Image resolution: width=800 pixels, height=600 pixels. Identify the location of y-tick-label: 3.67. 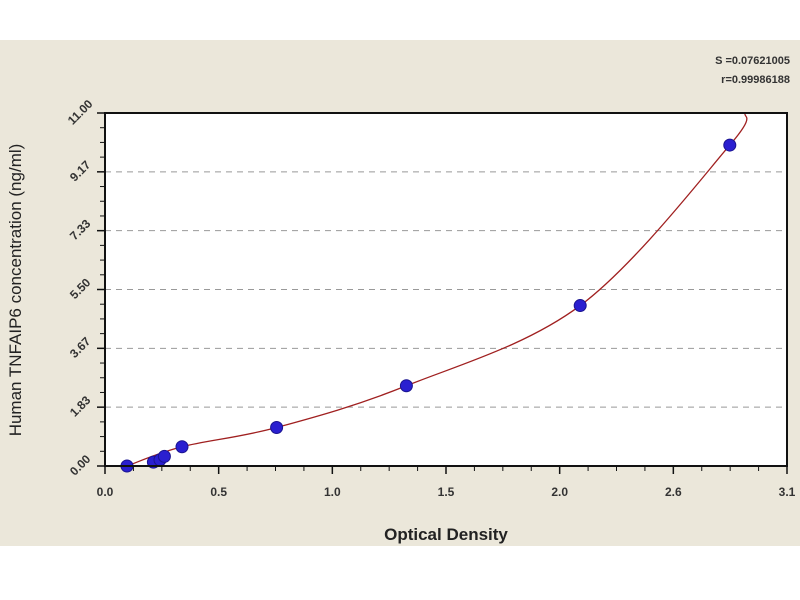
(80, 347).